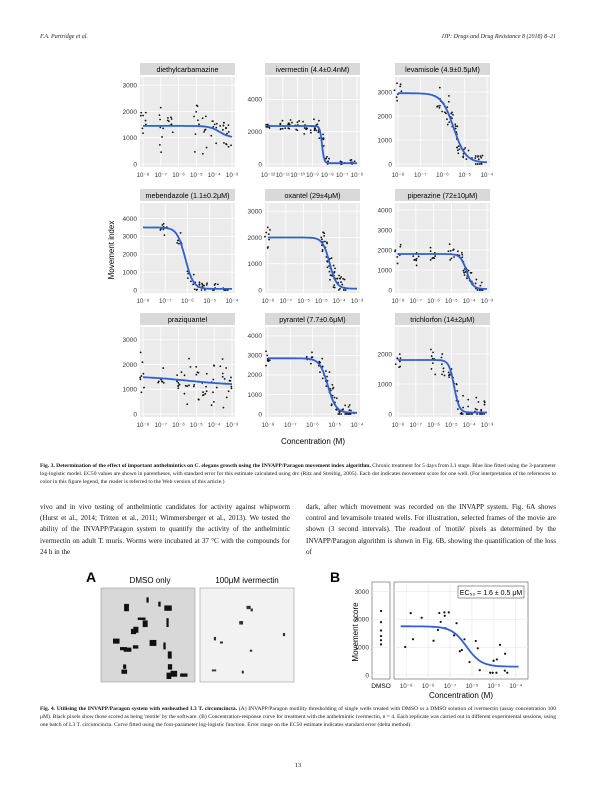 Image resolution: width=596 pixels, height=794 pixels. I want to click on ec50-label: EC₅₀ = 1.6 ± 0.5 μM, so click(491, 593).